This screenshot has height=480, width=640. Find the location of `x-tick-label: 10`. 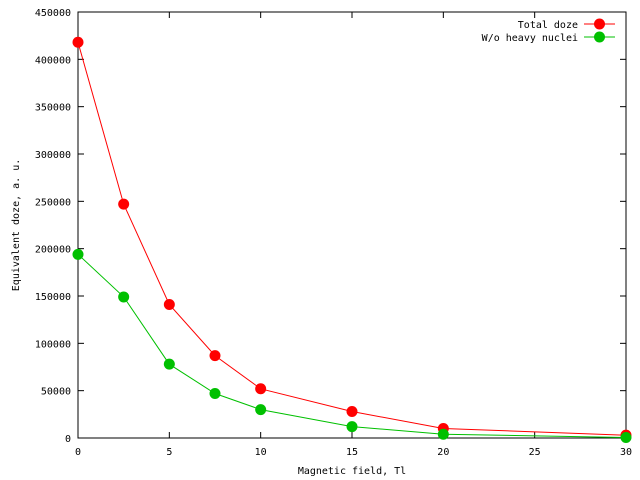

x-tick-label: 10 is located at coordinates (261, 452).